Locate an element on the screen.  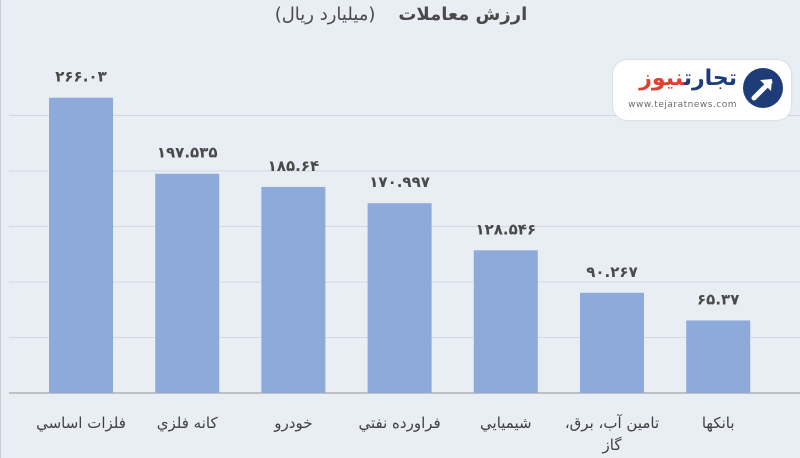
logo-url: www.tejaratnews.com is located at coordinates (682, 105).